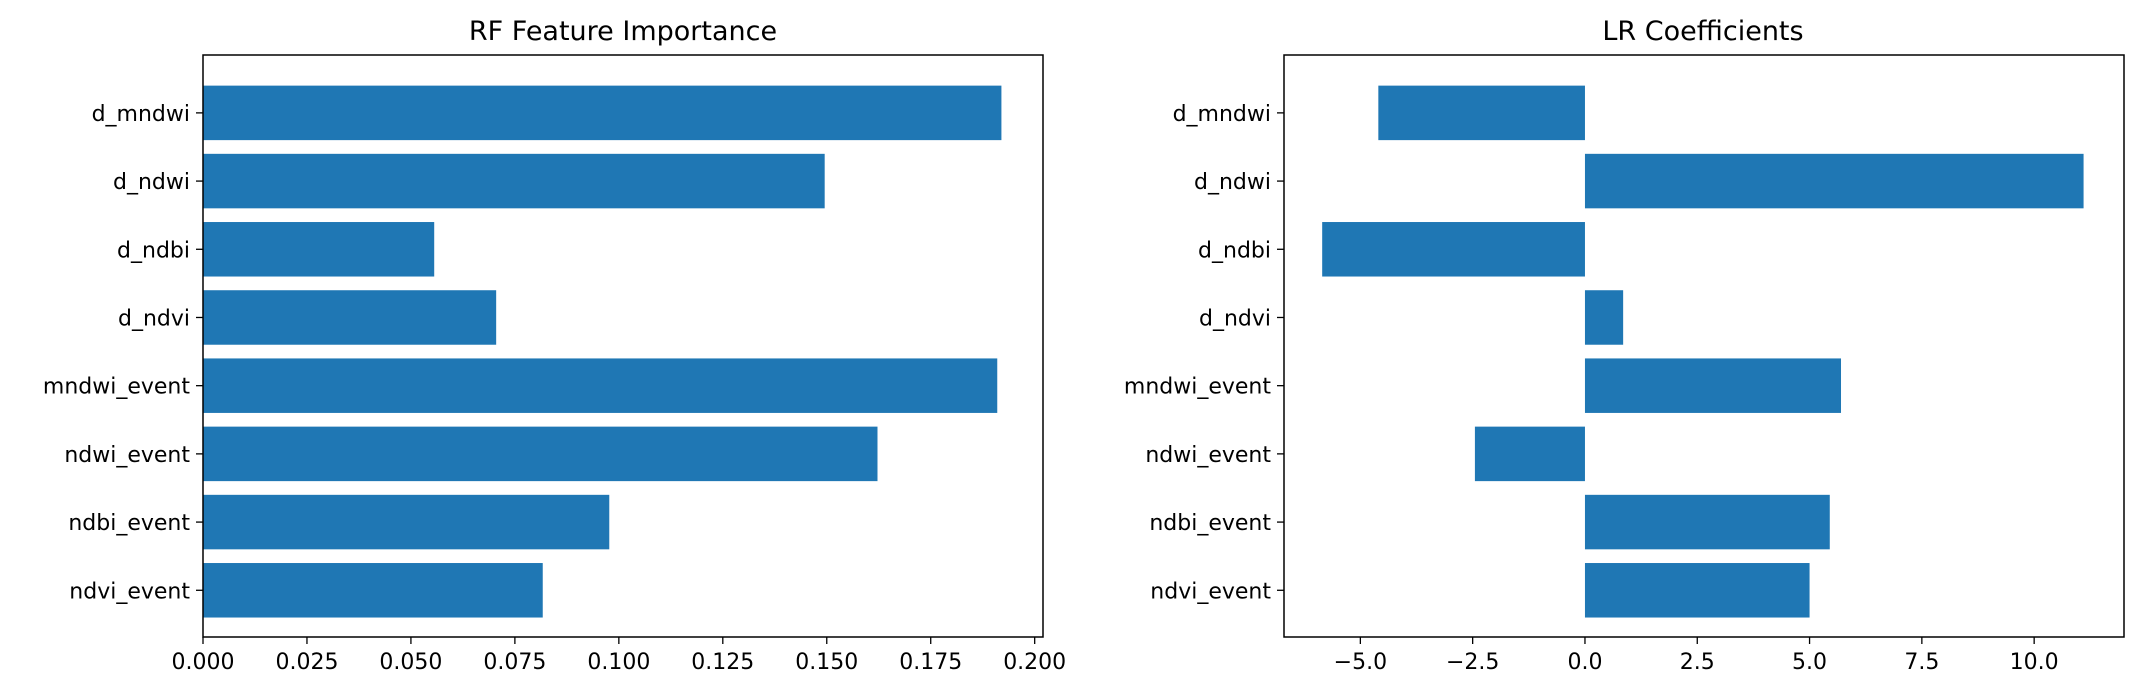  Describe the element at coordinates (826, 662) in the screenshot. I see `rf-x-tick-label: 0.150` at that location.